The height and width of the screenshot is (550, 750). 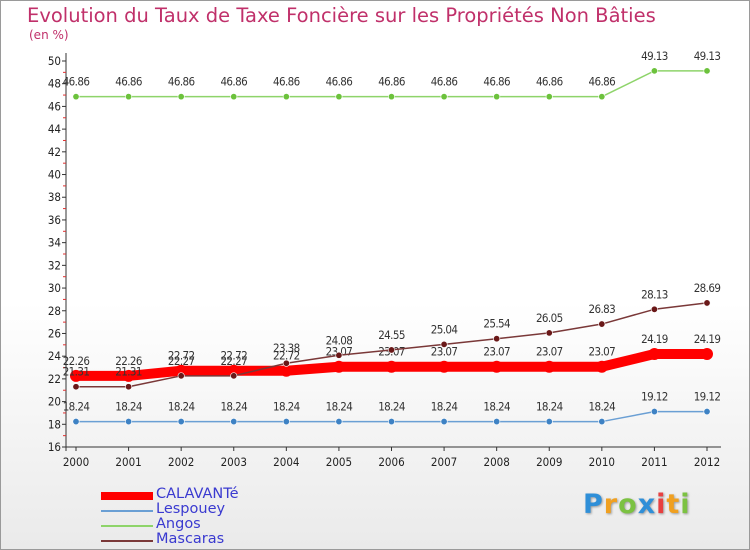 I want to click on point-mascaras-2008, so click(x=497, y=339).